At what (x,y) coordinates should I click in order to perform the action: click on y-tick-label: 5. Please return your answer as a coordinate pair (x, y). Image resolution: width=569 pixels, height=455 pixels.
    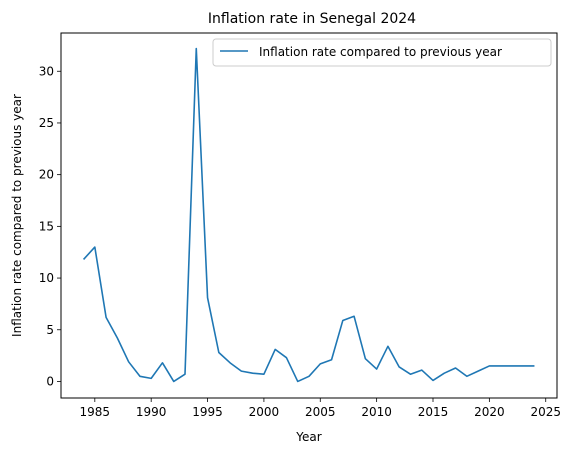
    Looking at the image, I should click on (50, 330).